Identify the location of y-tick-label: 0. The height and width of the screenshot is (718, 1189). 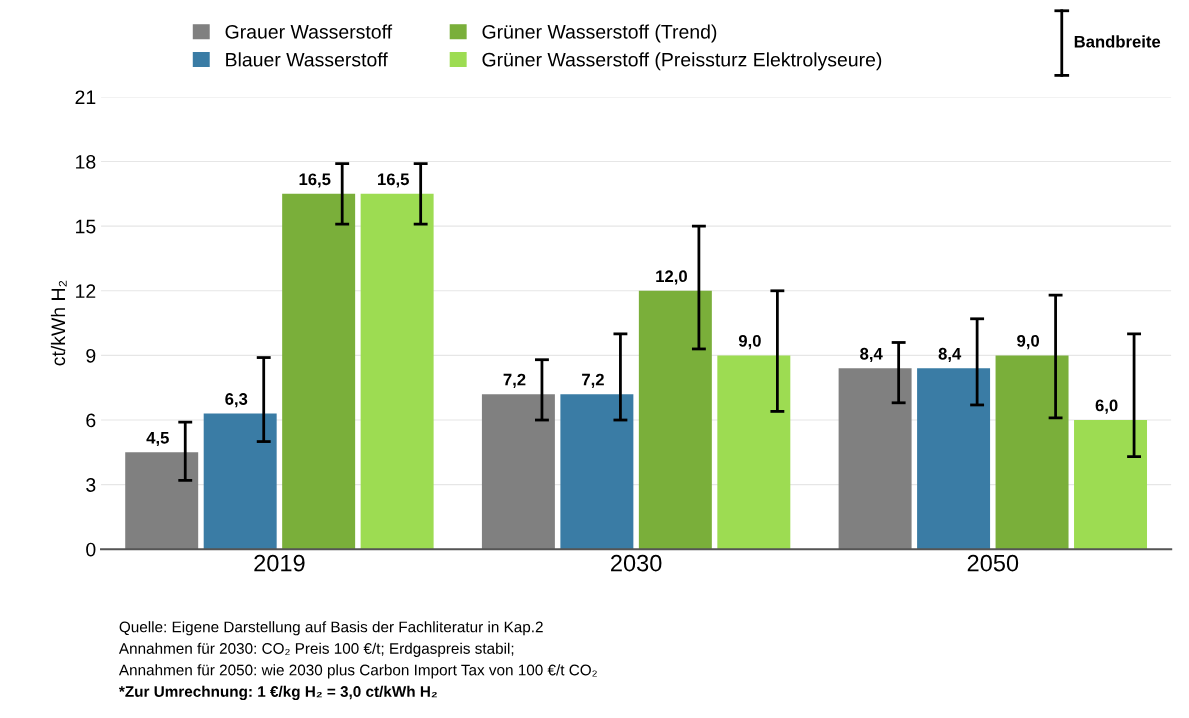
(91, 549).